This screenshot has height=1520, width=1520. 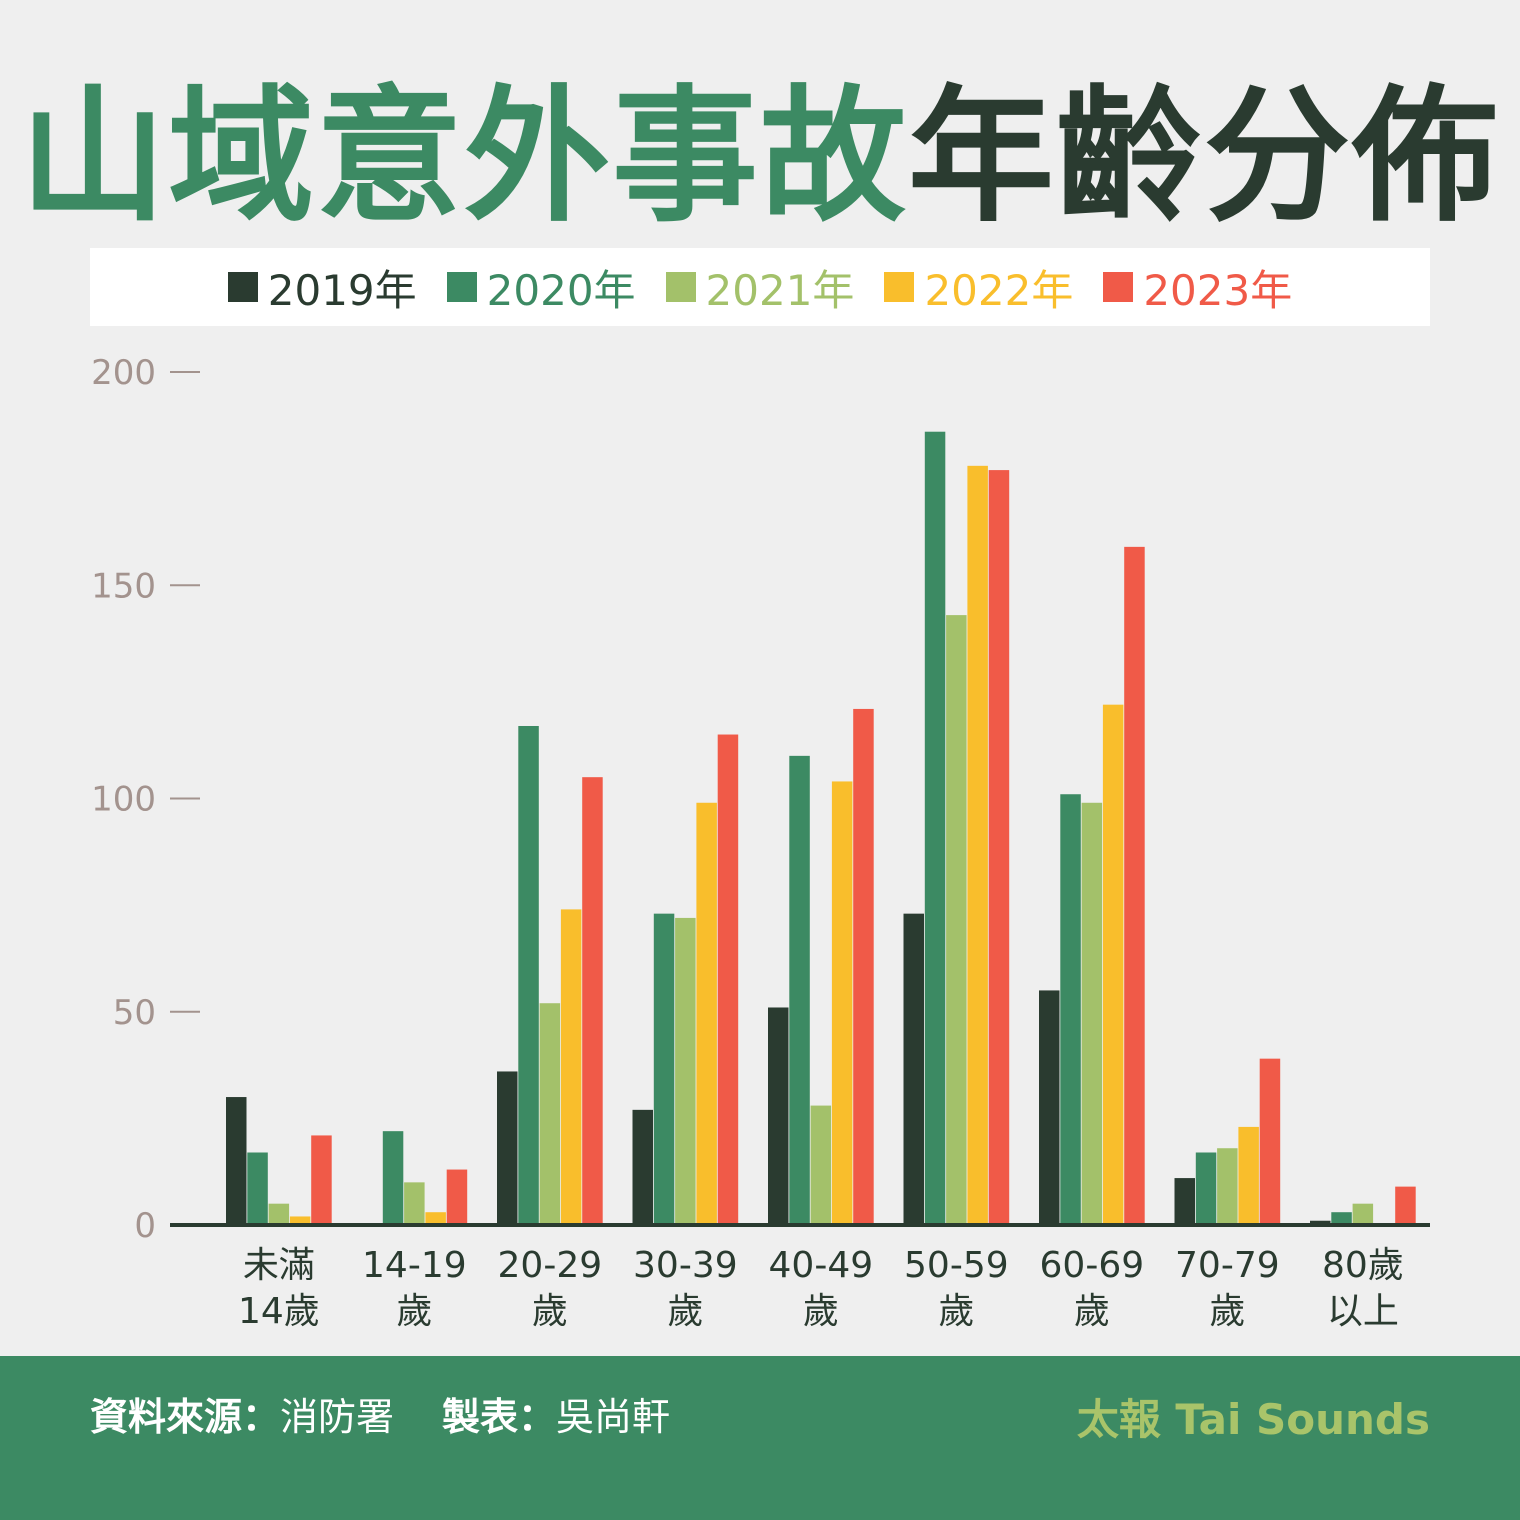 What do you see at coordinates (236, 1161) in the screenshot?
I see `bar-2019年-0` at bounding box center [236, 1161].